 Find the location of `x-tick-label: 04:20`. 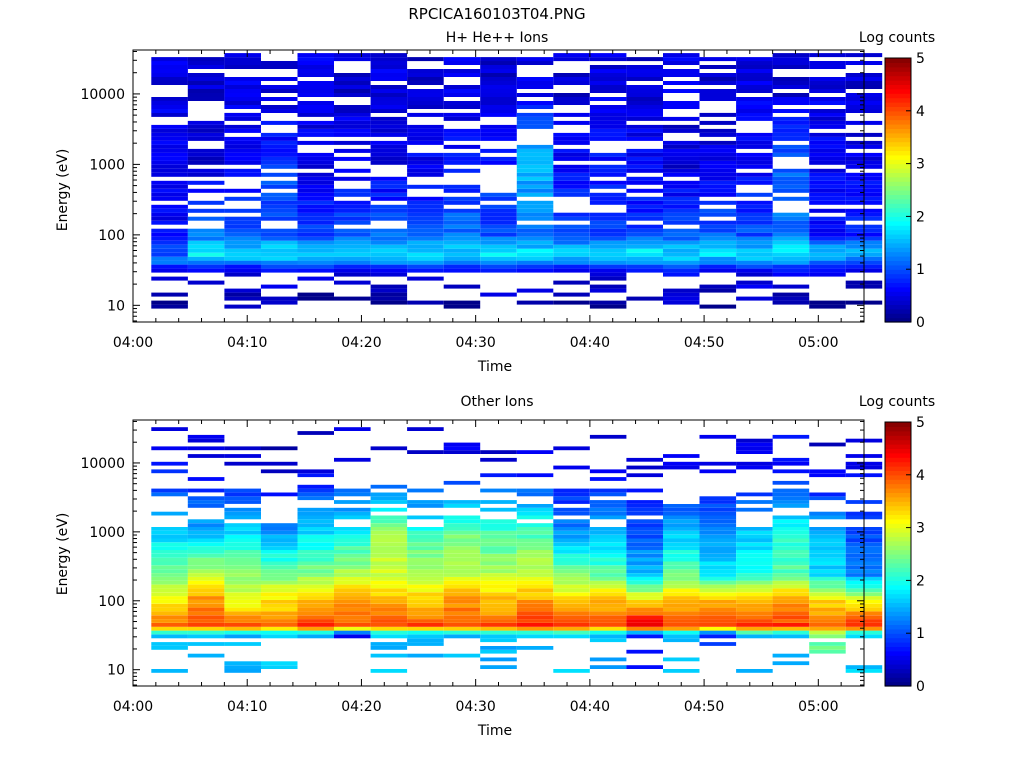

x-tick-label: 04:20 is located at coordinates (361, 707).